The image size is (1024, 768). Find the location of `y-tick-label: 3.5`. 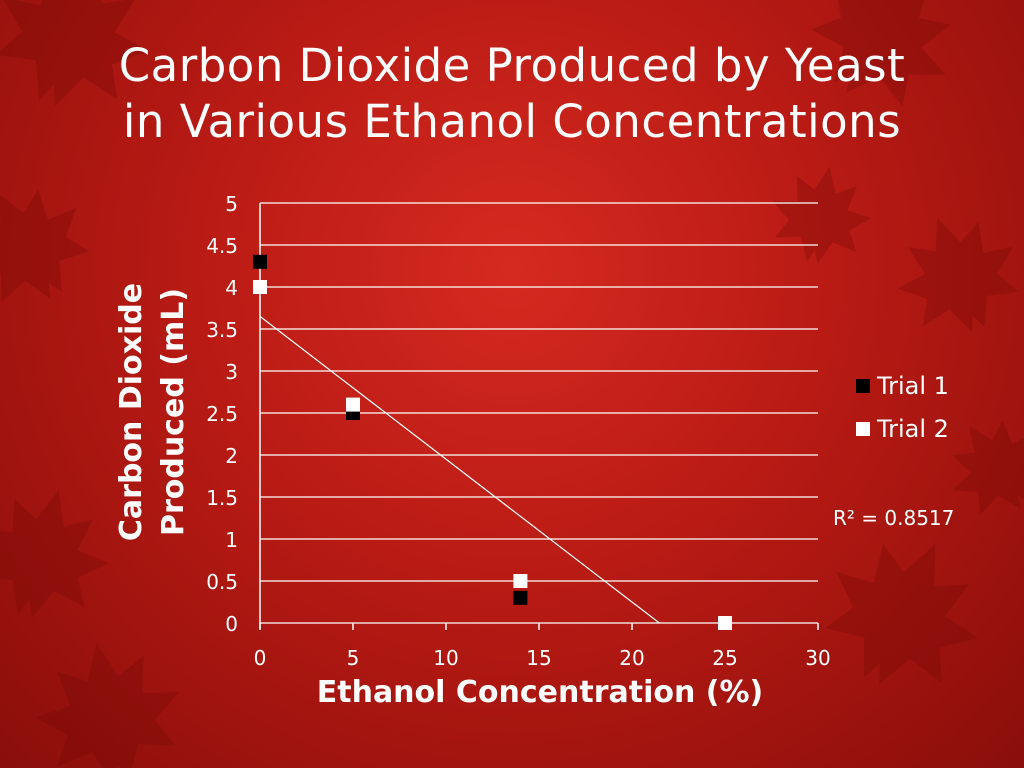

y-tick-label: 3.5 is located at coordinates (222, 330).